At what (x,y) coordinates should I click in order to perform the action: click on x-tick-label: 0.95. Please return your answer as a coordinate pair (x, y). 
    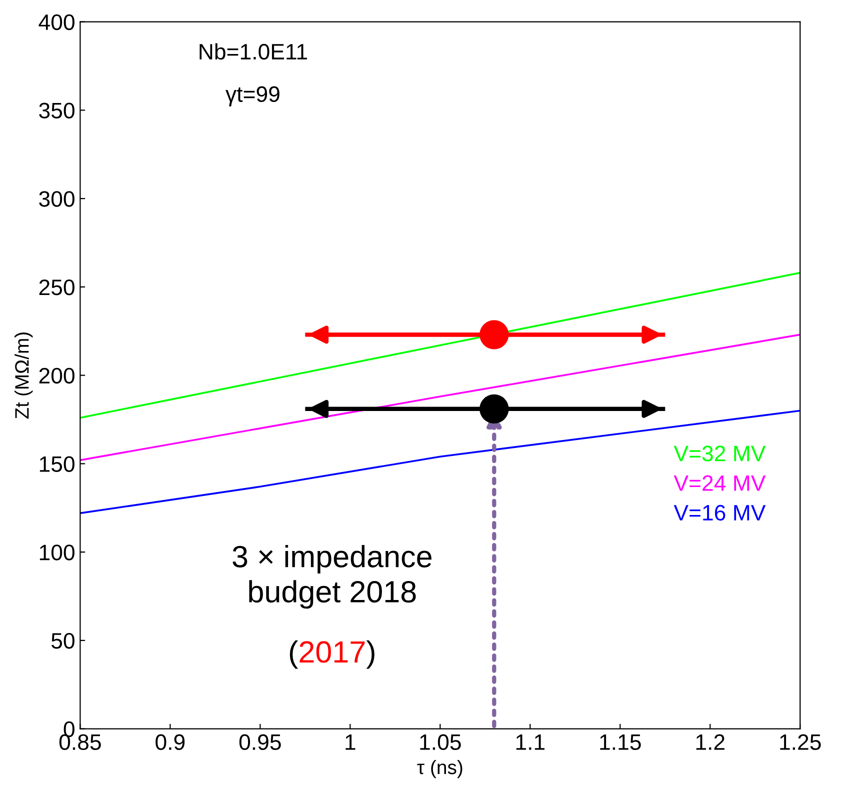
    Looking at the image, I should click on (260, 742).